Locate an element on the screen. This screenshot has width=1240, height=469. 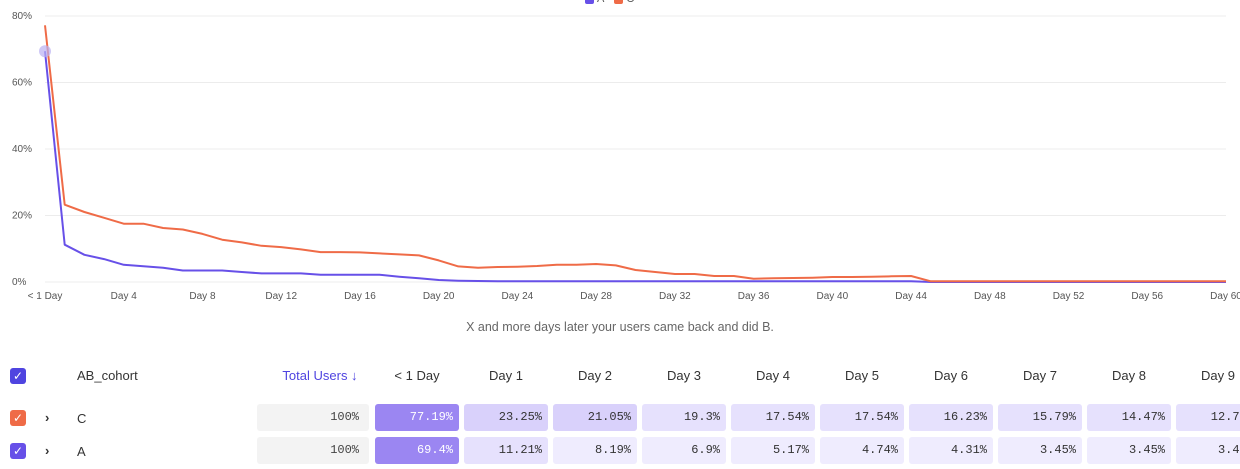
x-tick-label: Day 60 is located at coordinates (1225, 296).